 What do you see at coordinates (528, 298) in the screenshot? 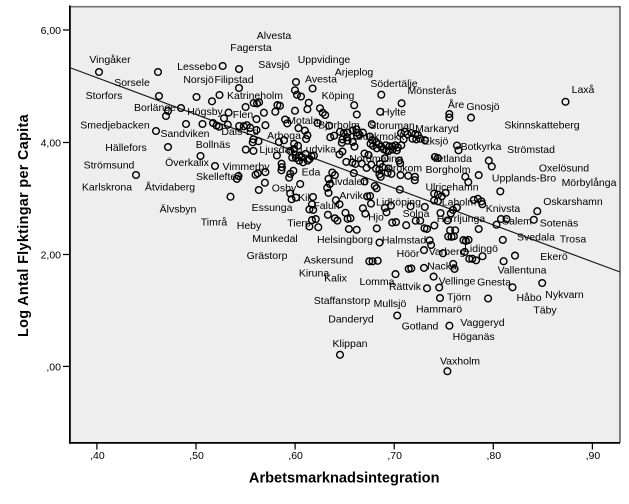
I see `svg-text: Håbo` at bounding box center [528, 298].